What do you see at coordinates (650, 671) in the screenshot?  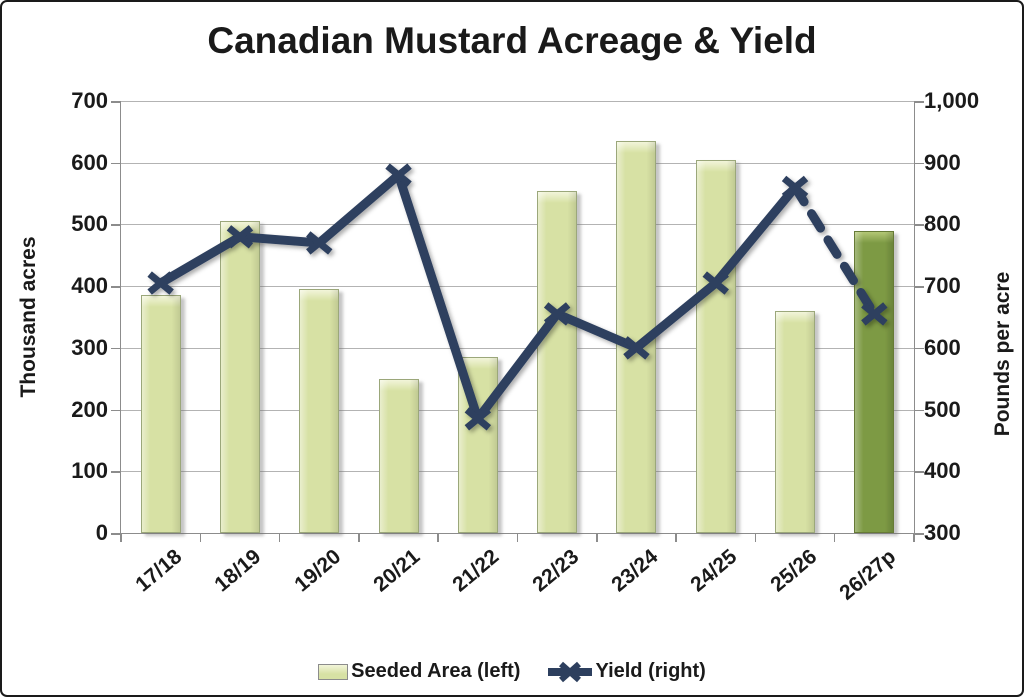 I see `legend-yield-label: Yield (right)` at bounding box center [650, 671].